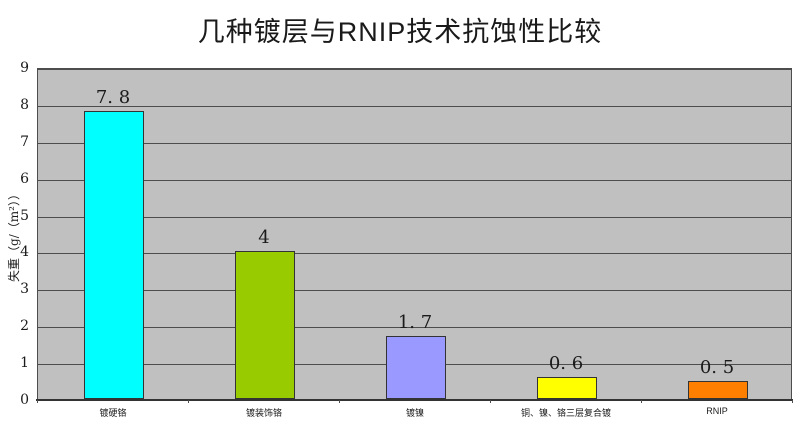 The height and width of the screenshot is (424, 800). Describe the element at coordinates (24, 68) in the screenshot. I see `y-tick-label: 9` at that location.